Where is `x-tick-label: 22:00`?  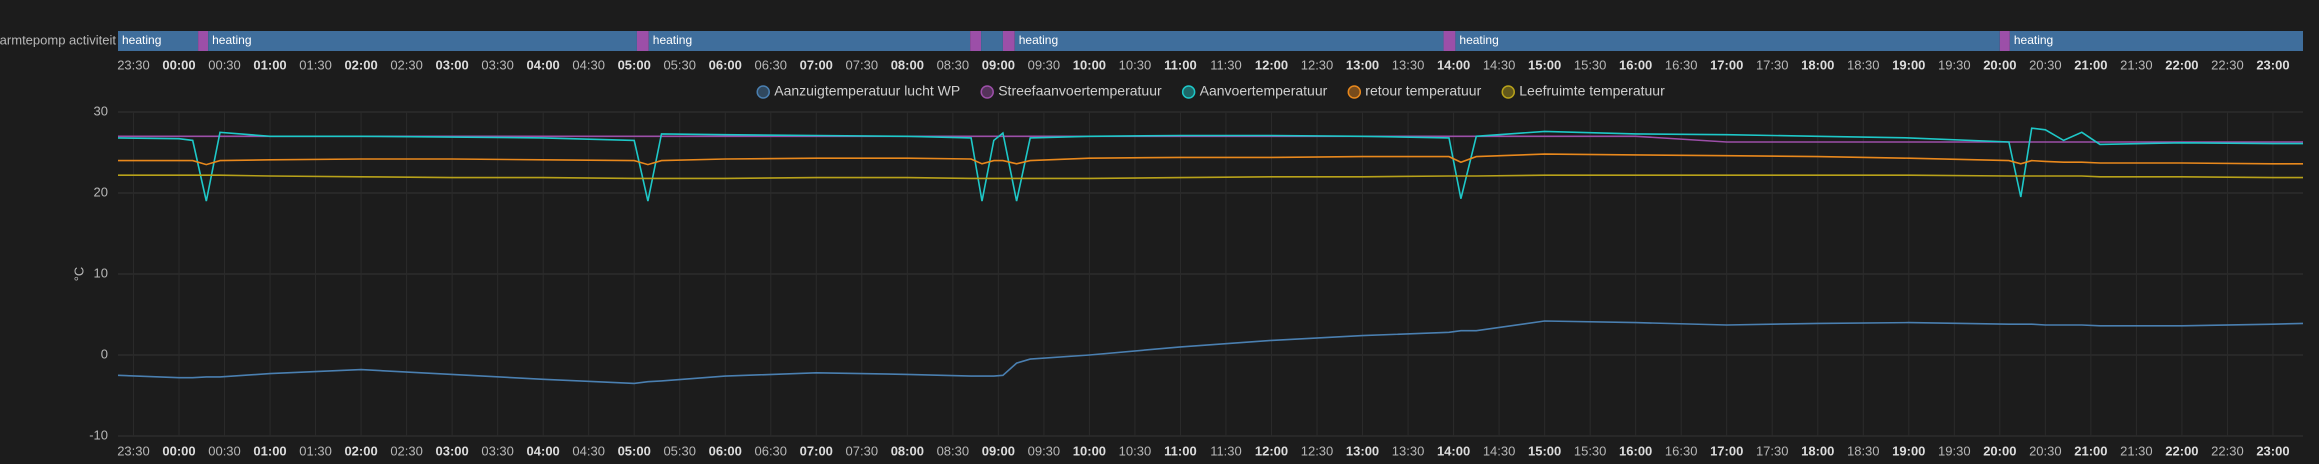 x-tick-label: 22:00 is located at coordinates (2181, 450).